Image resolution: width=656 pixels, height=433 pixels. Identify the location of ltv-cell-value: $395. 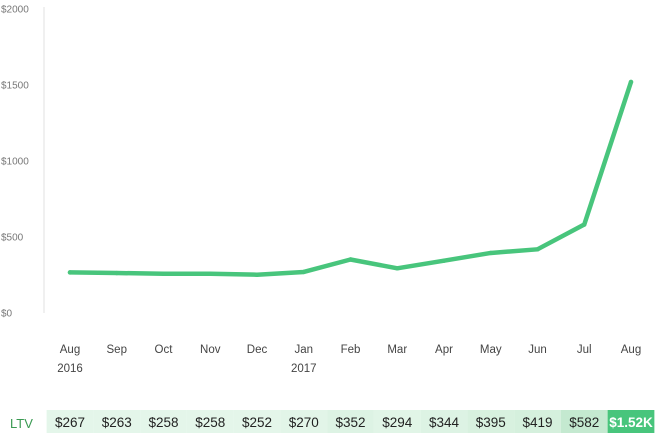
(491, 422).